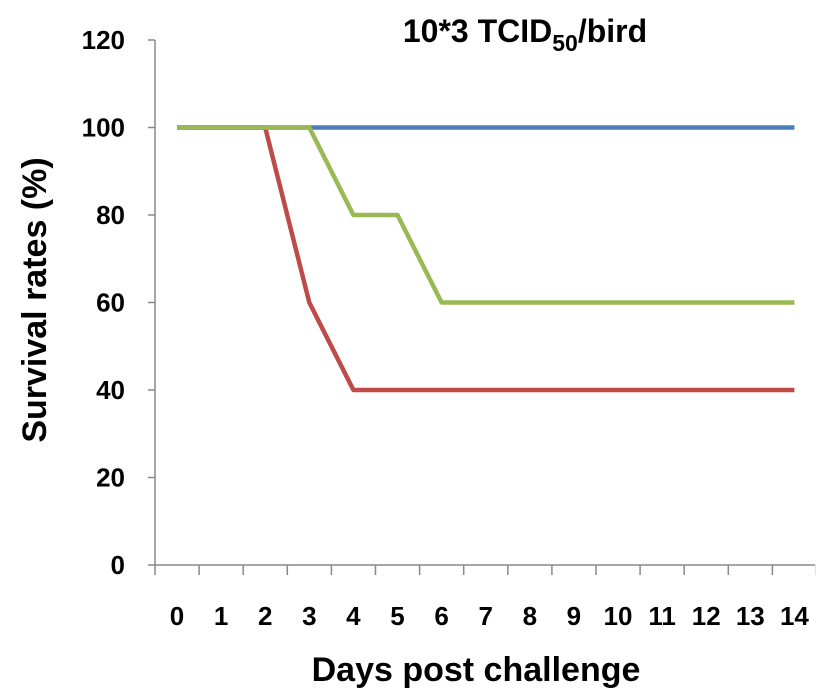  I want to click on x-tick-label: 3, so click(309, 616).